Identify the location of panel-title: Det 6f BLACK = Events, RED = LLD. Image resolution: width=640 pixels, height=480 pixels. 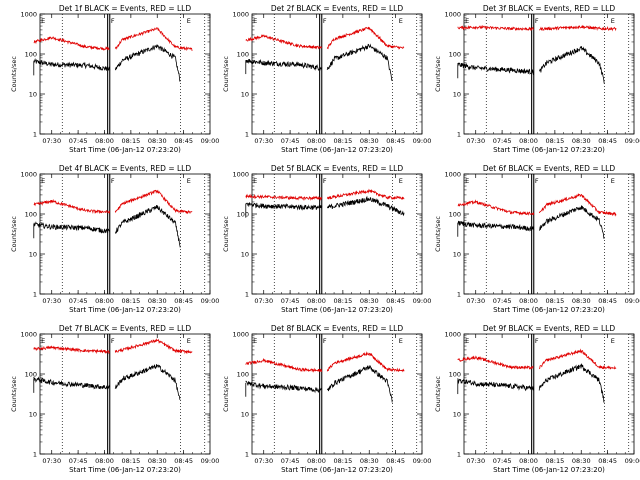
(549, 168).